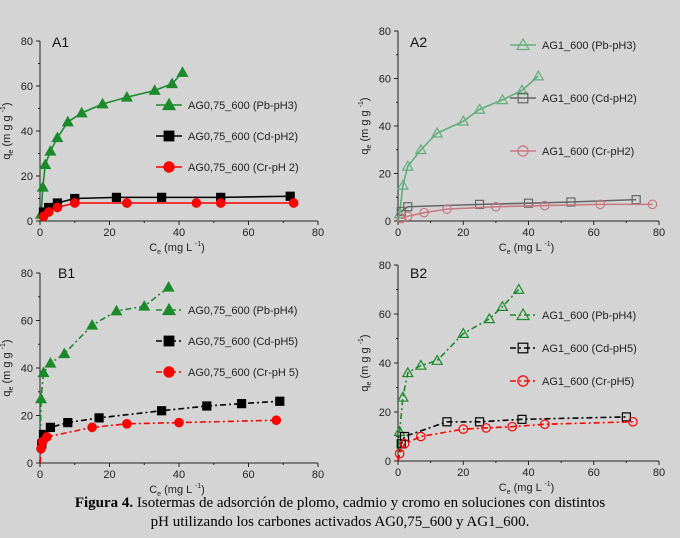 The image size is (680, 538). What do you see at coordinates (243, 373) in the screenshot?
I see `legend-label: AG0,75_600 (Cr-pH 5)` at bounding box center [243, 373].